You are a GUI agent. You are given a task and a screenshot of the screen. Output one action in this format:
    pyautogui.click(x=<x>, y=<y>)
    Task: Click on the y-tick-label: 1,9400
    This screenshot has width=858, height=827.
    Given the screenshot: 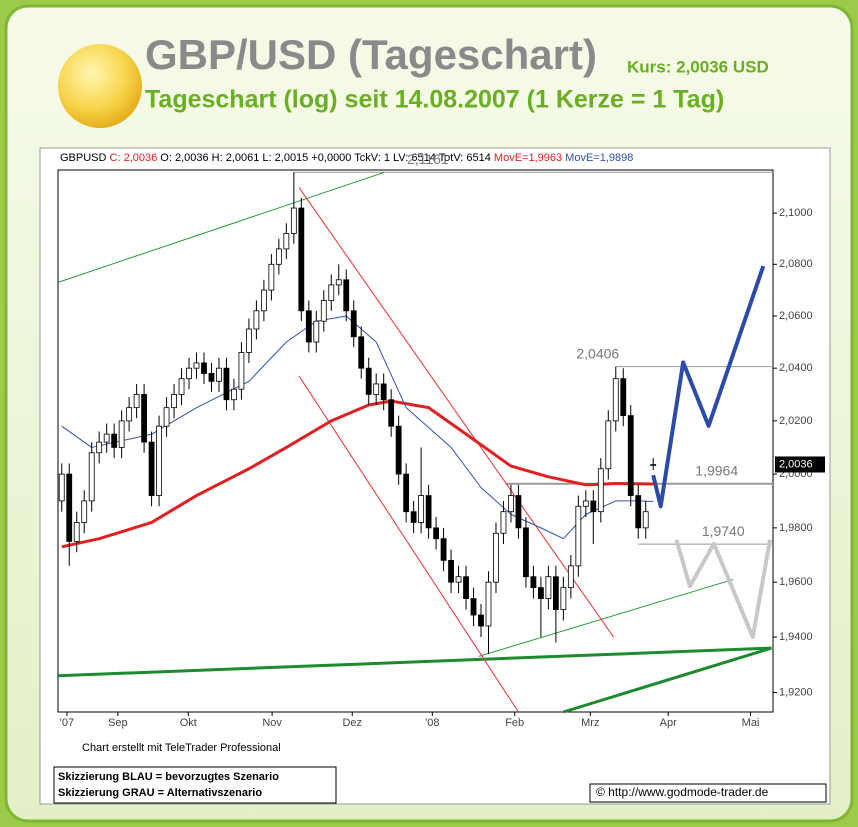 What is the action you would take?
    pyautogui.click(x=796, y=637)
    